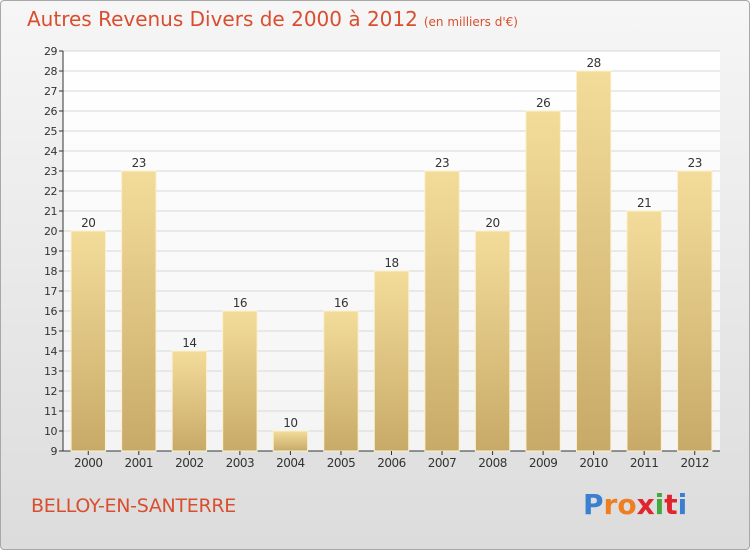 This screenshot has height=550, width=750. Describe the element at coordinates (50, 71) in the screenshot. I see `y-tick-label: 28` at that location.